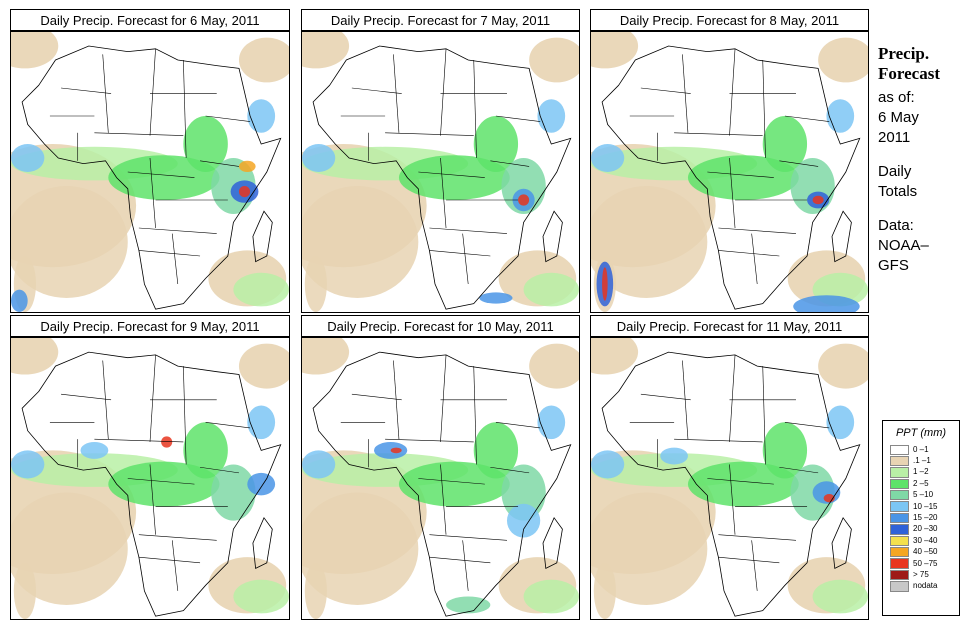  I want to click on panel-title: Daily Precip. Forecast for 7 May, 2011, so click(440, 20).